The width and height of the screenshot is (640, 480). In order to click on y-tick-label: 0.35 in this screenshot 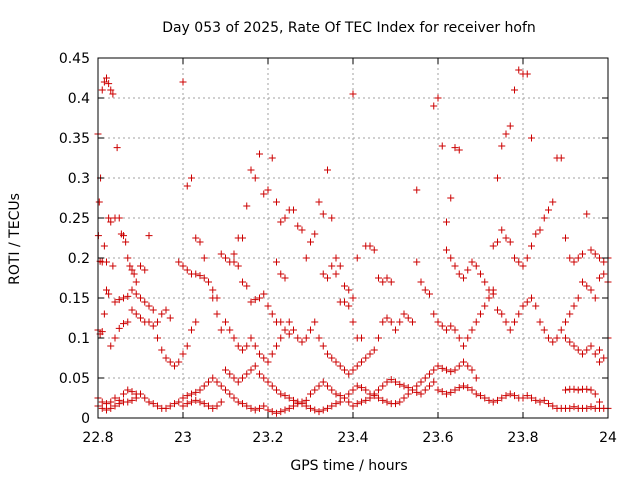, I will do `click(74, 139)`.